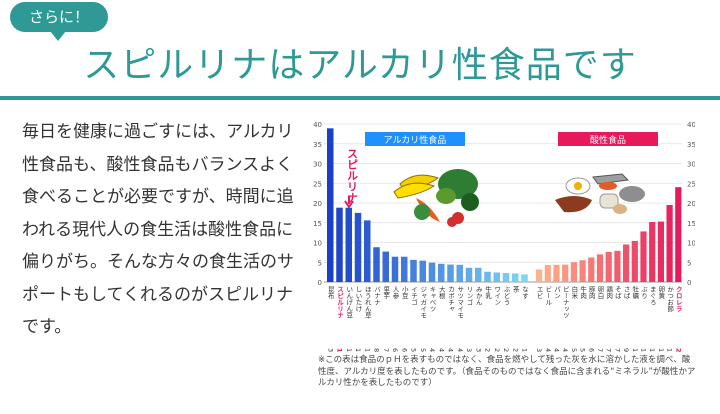  I want to click on acid-bar-value: 7.6, so click(609, 350).